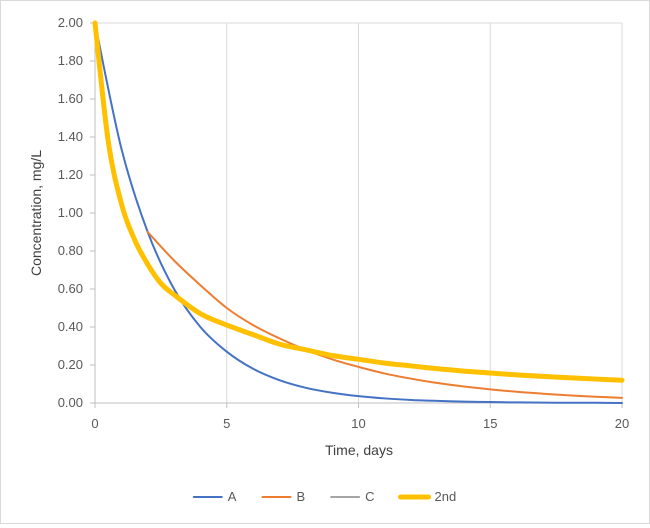 This screenshot has height=528, width=650. Describe the element at coordinates (300, 496) in the screenshot. I see `legend-label: B` at that location.